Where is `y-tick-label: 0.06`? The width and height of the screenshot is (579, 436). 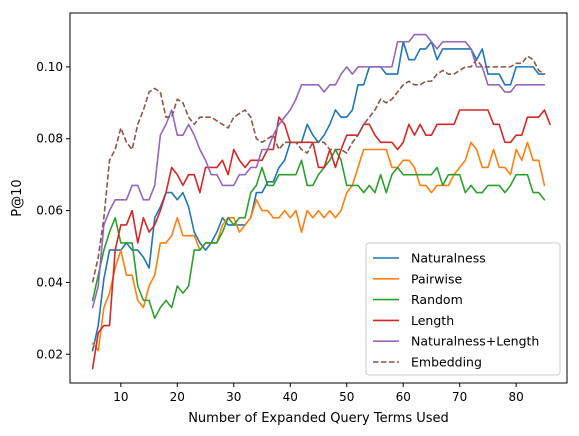 y-tick-label: 0.06 is located at coordinates (49, 211).